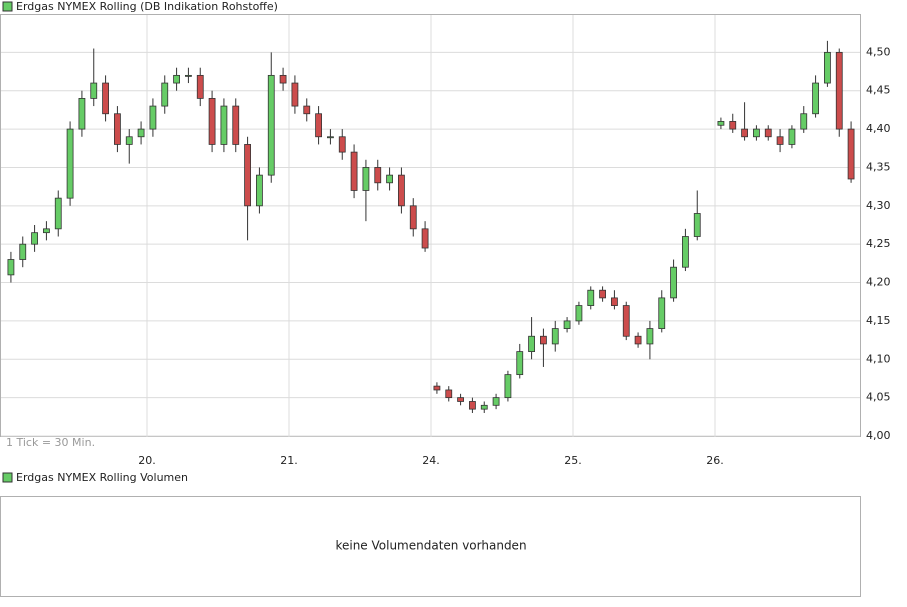 This screenshot has height=607, width=907. I want to click on y-tick-label: 4,25, so click(878, 243).